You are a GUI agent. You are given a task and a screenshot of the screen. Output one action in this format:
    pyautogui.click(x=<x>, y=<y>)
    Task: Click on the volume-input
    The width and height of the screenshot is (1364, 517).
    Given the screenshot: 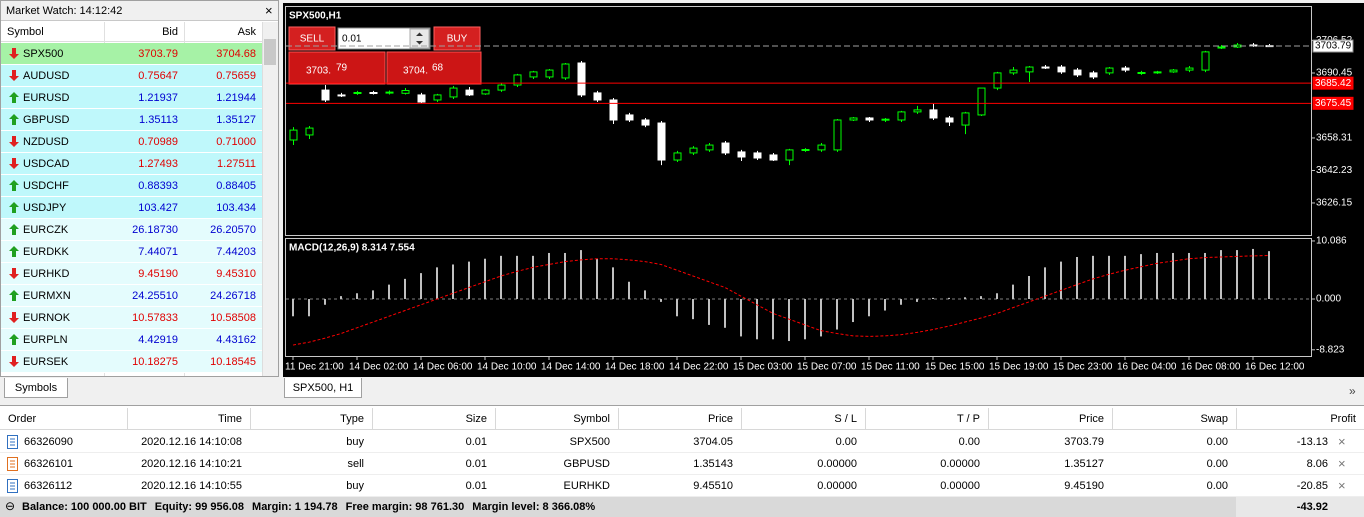 What is the action you would take?
    pyautogui.click(x=384, y=38)
    